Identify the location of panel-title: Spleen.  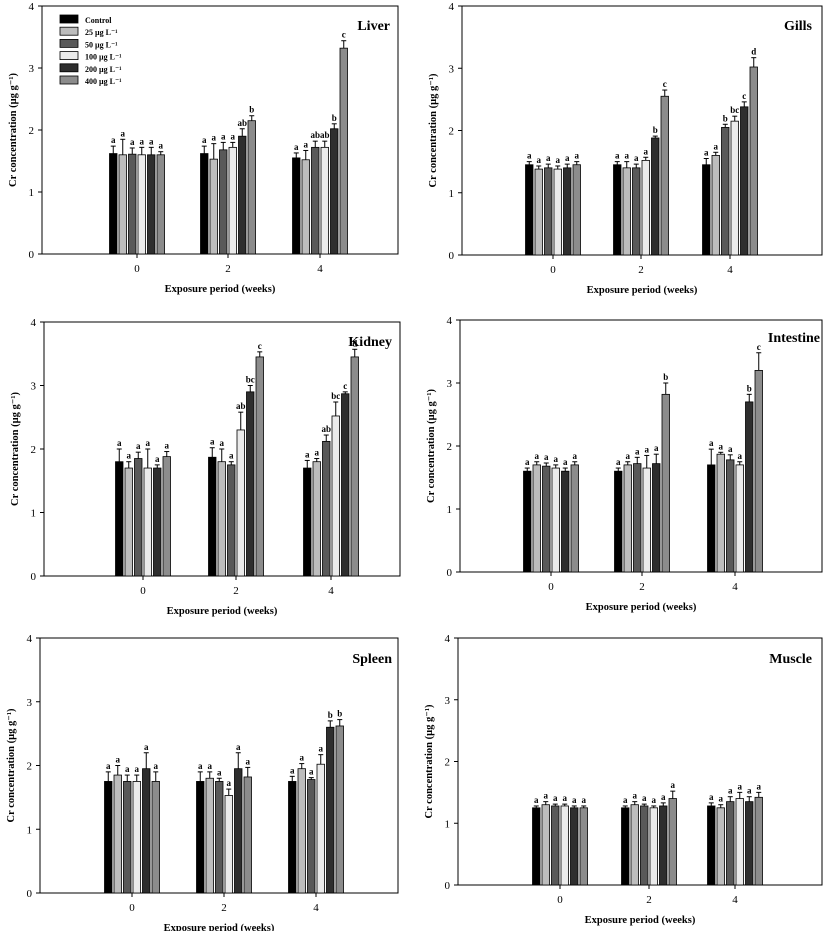
(372, 659).